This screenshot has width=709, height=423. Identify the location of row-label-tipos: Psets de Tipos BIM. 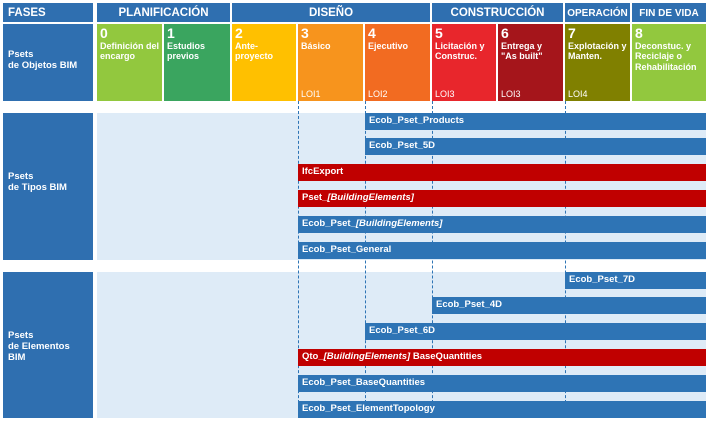
(48, 186).